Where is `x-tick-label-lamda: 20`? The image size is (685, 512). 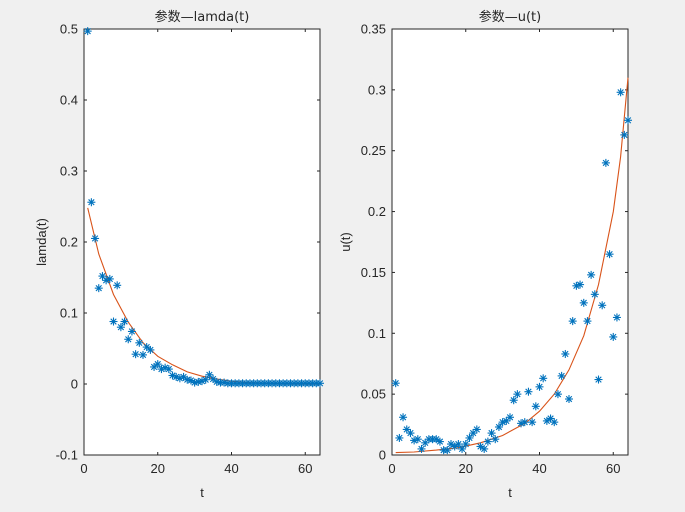 x-tick-label-lamda: 20 is located at coordinates (158, 468).